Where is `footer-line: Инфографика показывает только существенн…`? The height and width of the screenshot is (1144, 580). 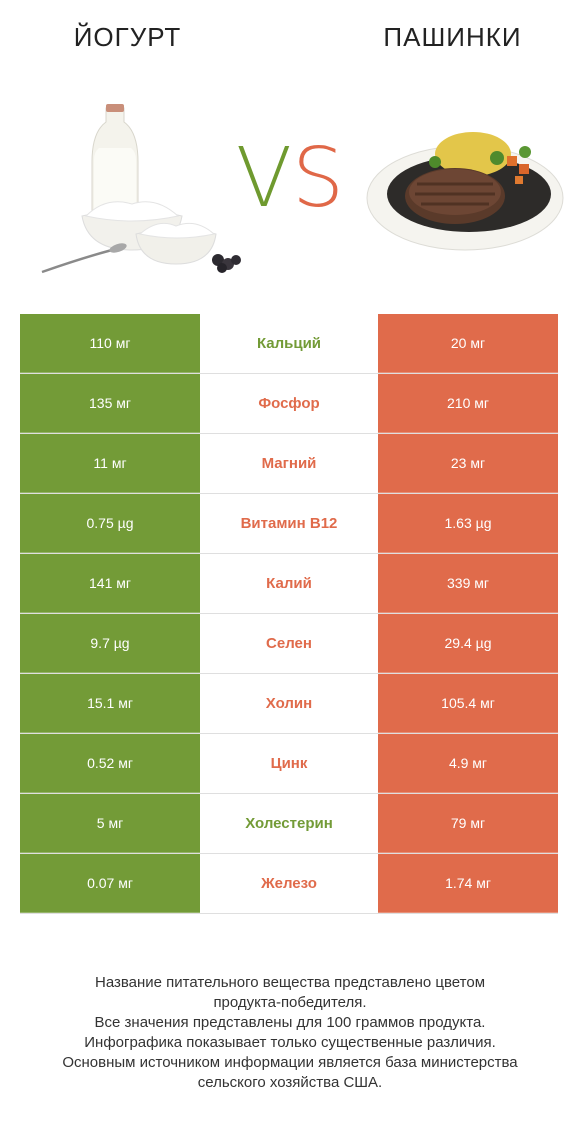
footer-line: Инфографика показывает только существенн… is located at coordinates (290, 1042).